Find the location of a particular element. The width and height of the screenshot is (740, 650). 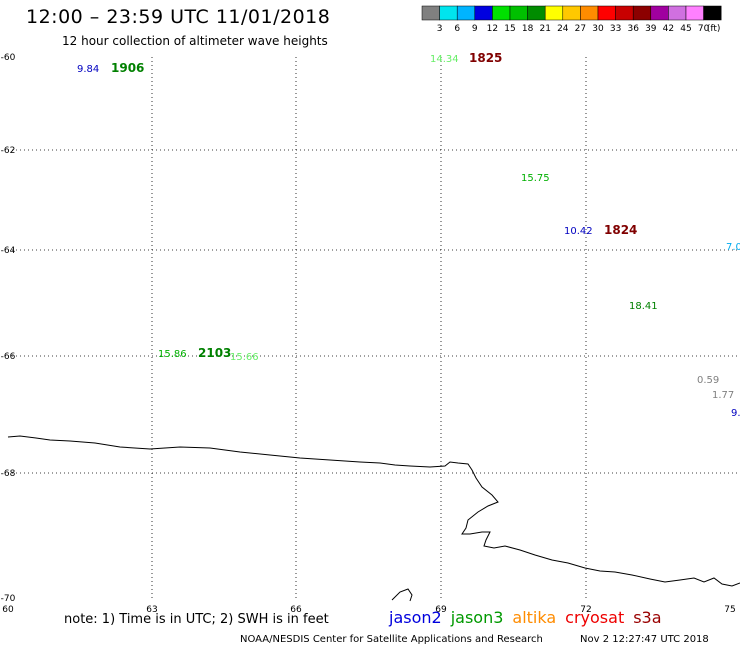

coastline-fragment is located at coordinates (402, 595).